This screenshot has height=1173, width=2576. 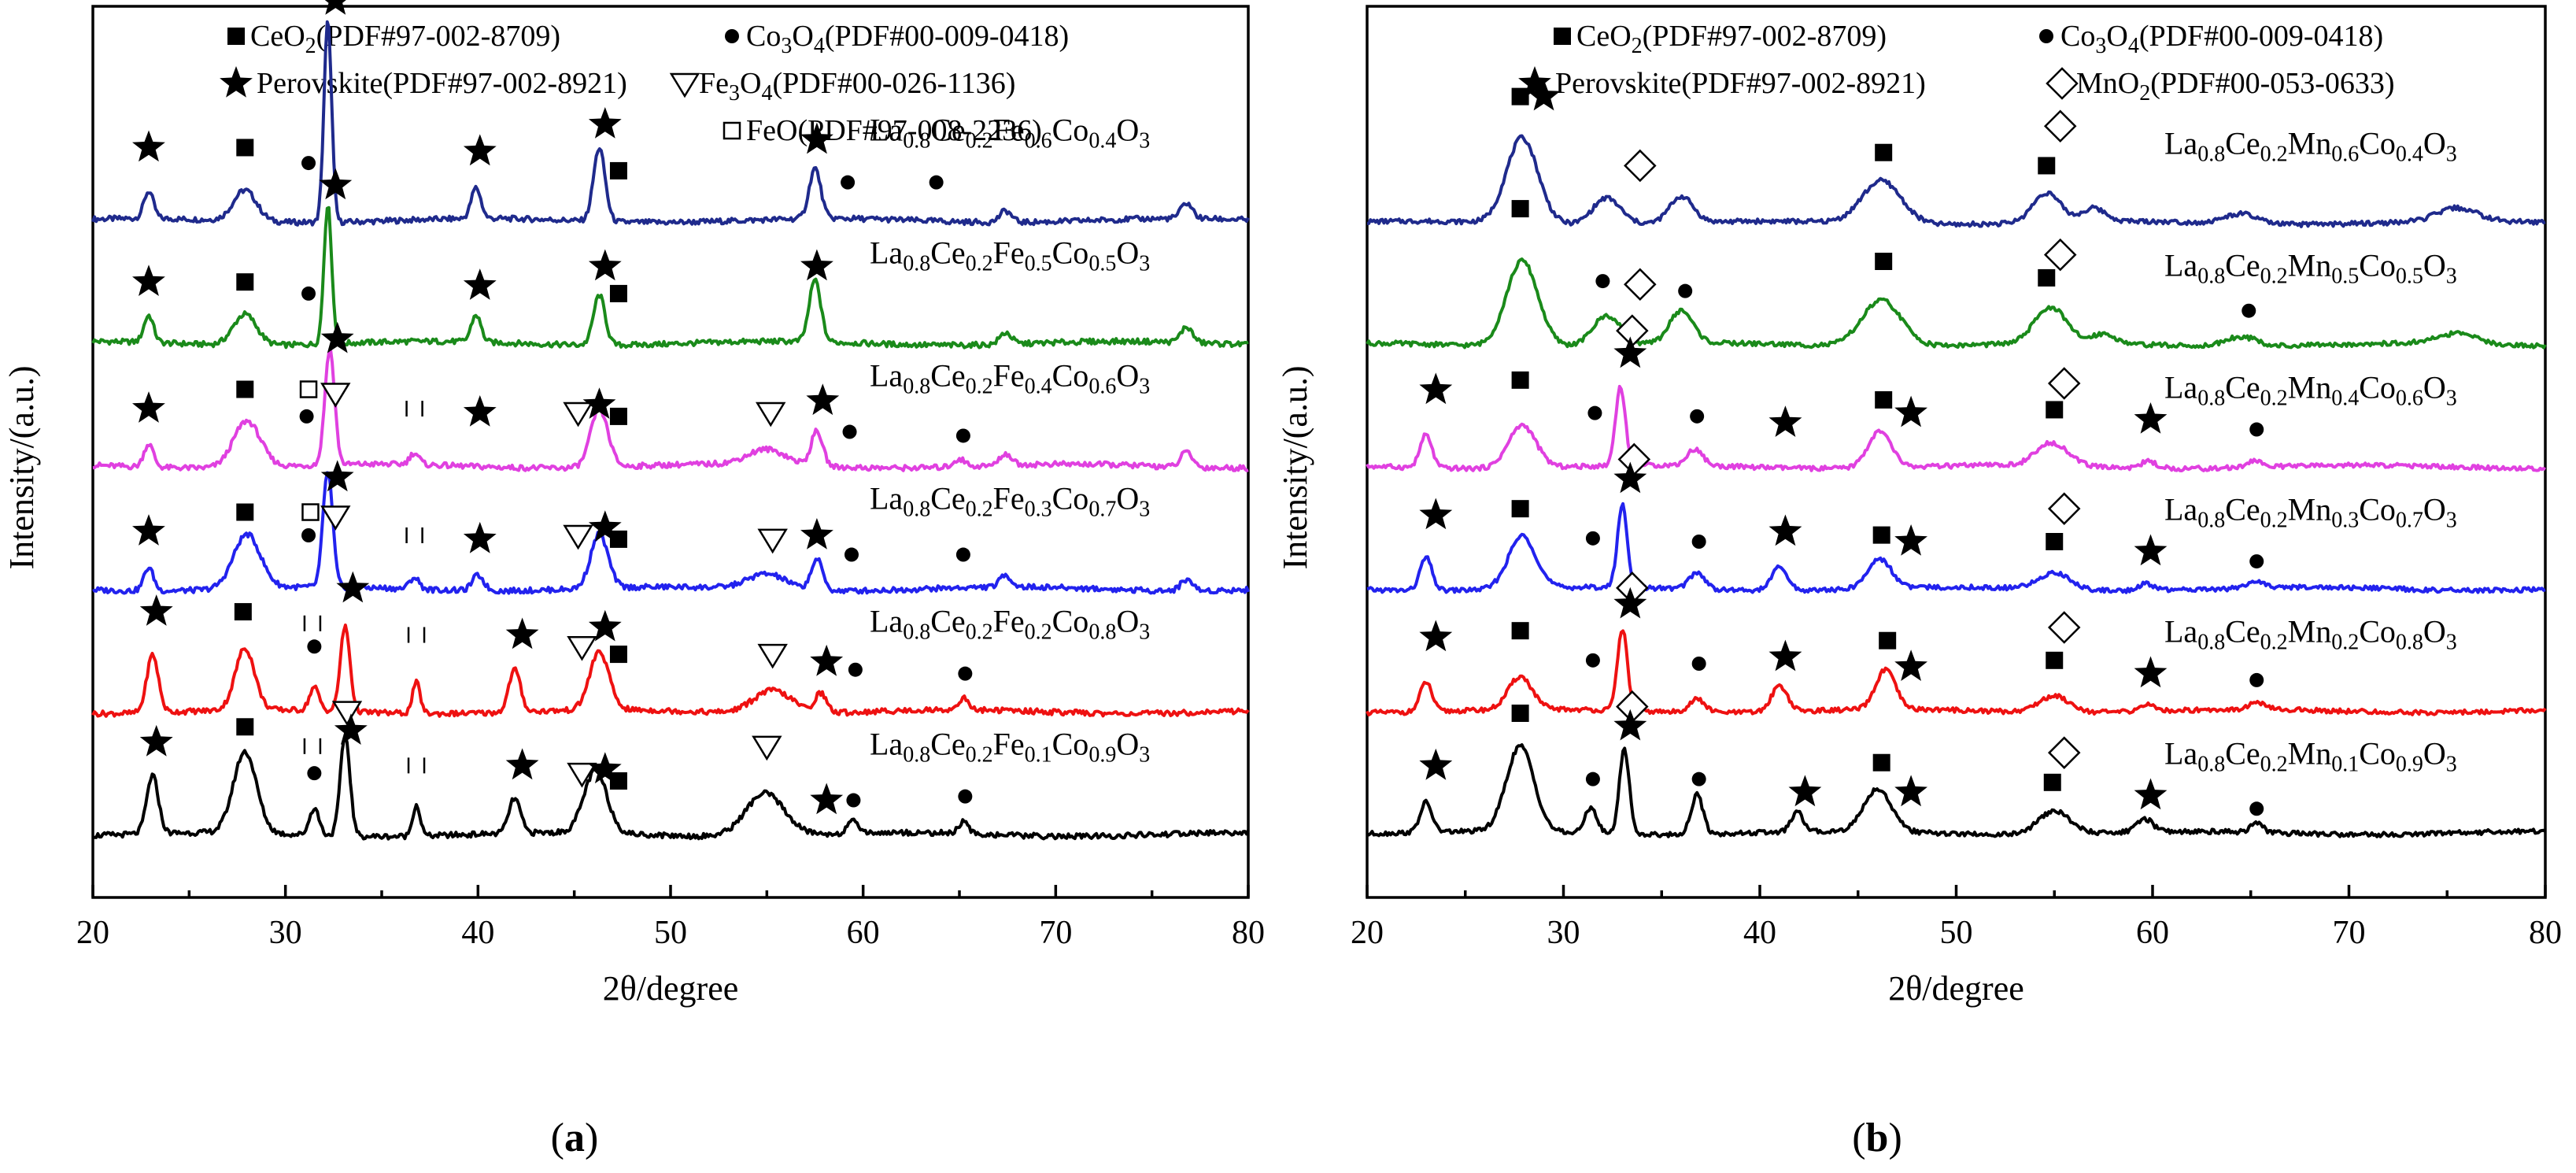 I want to click on series-label: La0.8Ce0.2Fe0.4Co0.6O3, so click(x=1010, y=378).